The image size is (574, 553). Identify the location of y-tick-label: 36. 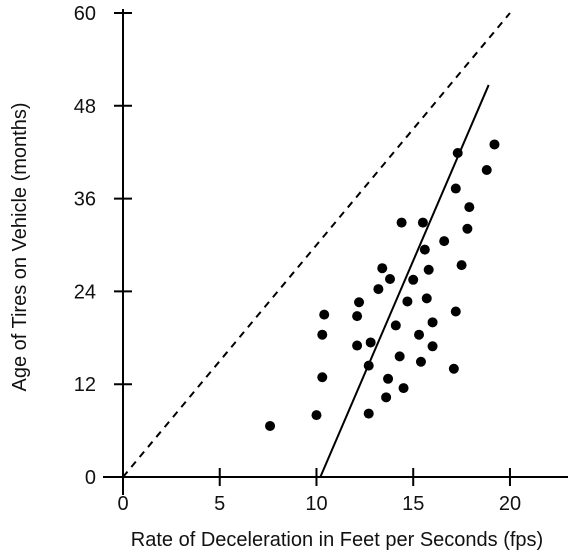
(85, 200).